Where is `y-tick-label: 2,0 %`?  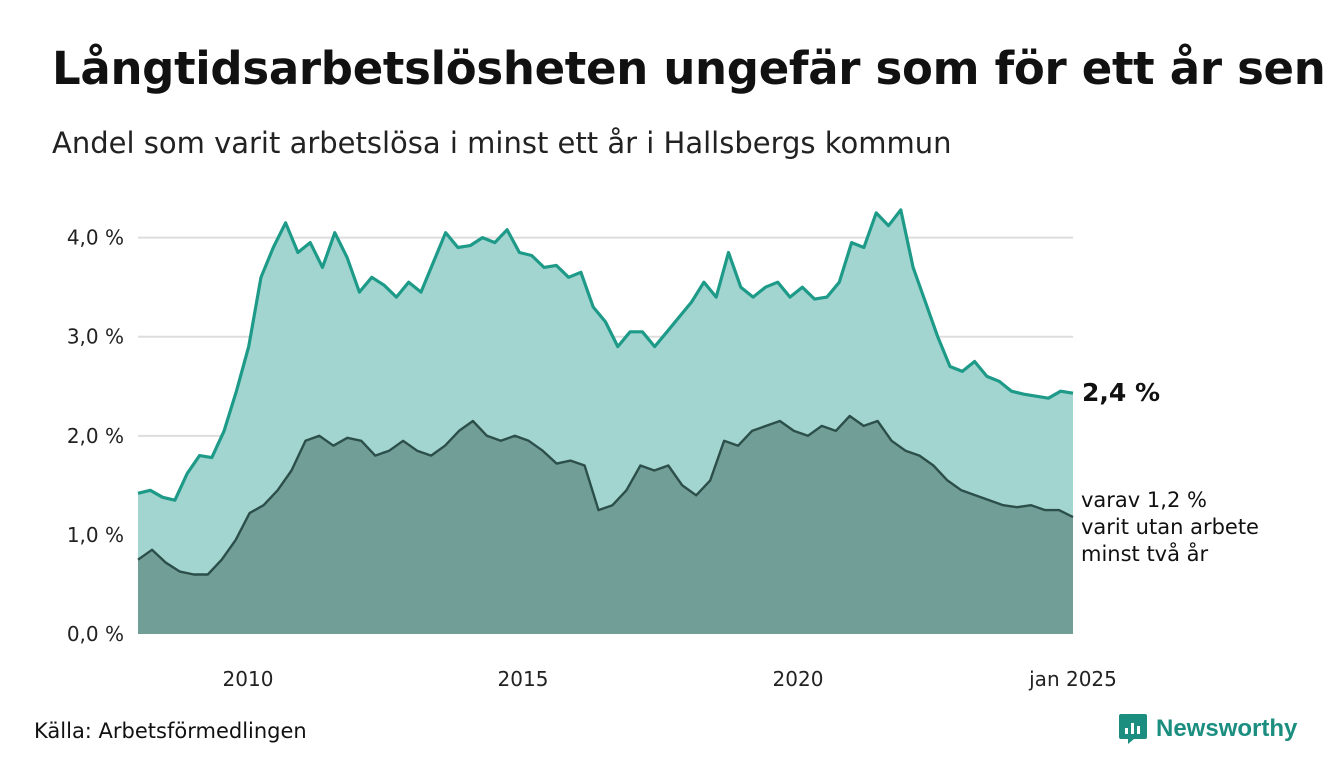
y-tick-label: 2,0 % is located at coordinates (95, 436).